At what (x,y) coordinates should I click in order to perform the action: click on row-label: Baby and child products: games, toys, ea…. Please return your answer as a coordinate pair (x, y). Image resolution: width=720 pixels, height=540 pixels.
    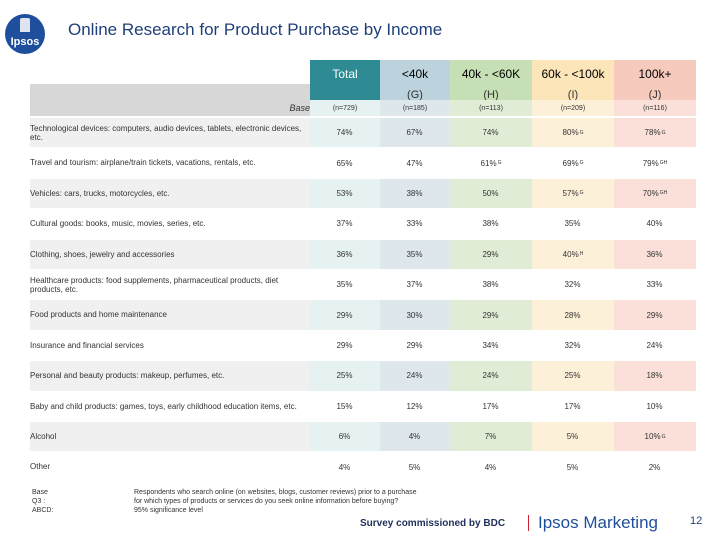
    Looking at the image, I should click on (163, 406).